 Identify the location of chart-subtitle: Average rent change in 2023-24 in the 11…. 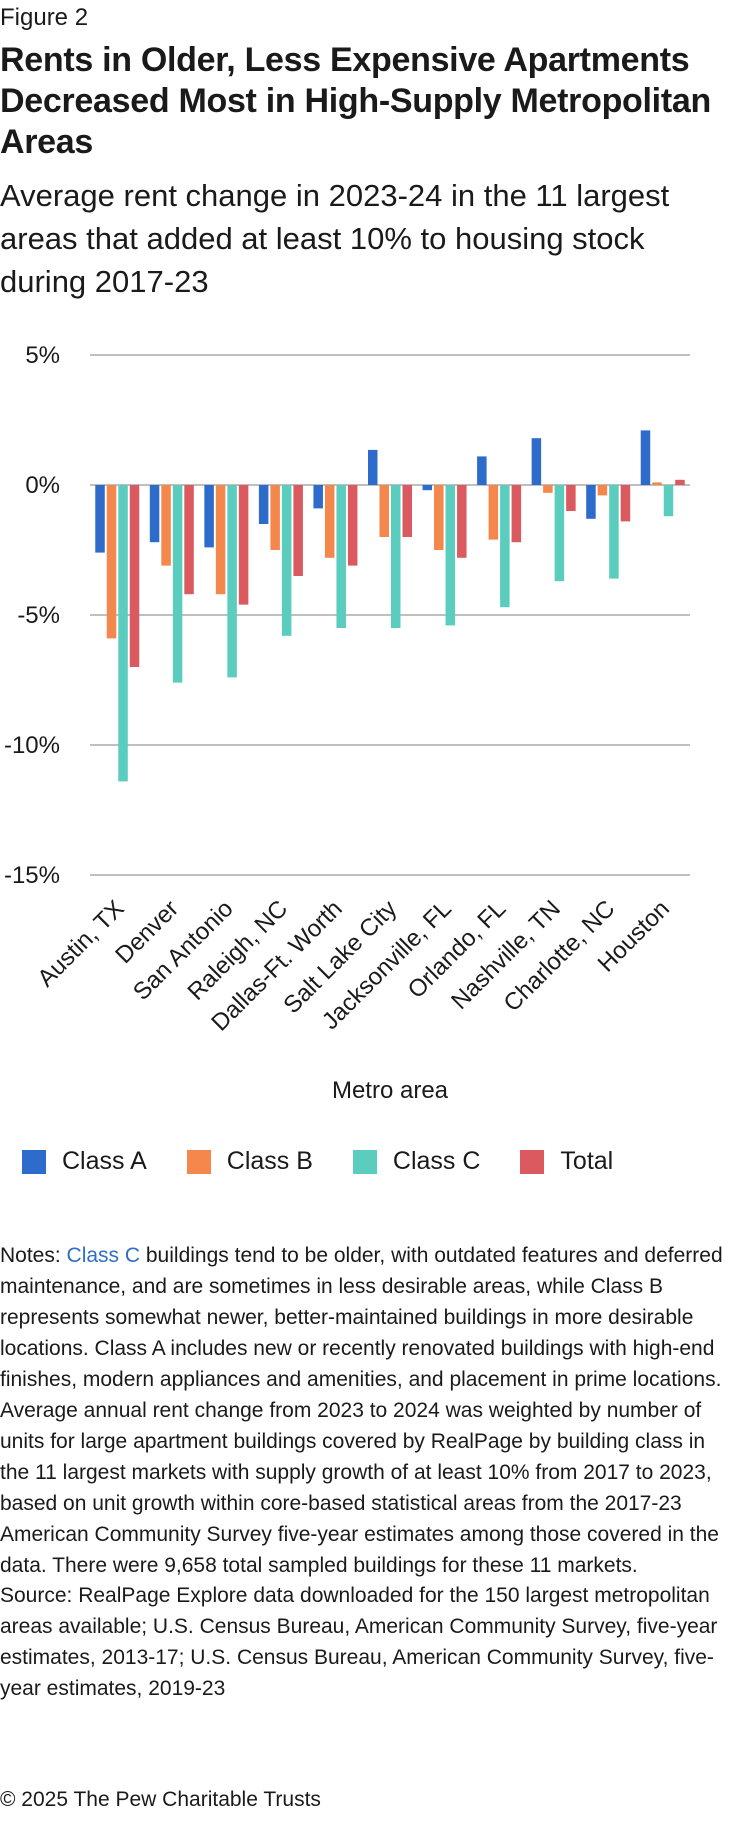
(335, 238).